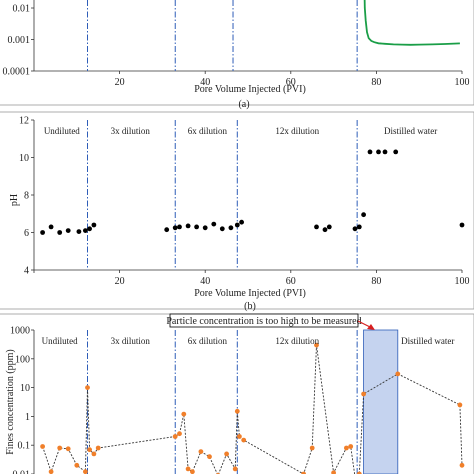 Image resolution: width=474 pixels, height=474 pixels. What do you see at coordinates (22, 400) in the screenshot?
I see `panel-c-y-ticks: 1000 100 10 1 0.1 0.01` at bounding box center [22, 400].